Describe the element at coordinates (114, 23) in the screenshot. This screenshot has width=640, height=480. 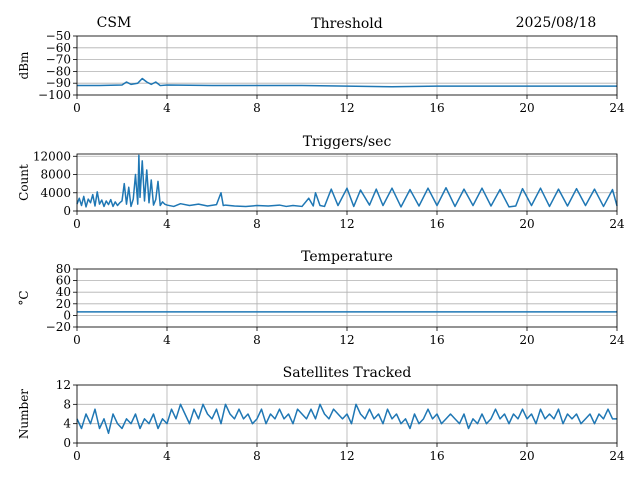
I see `header-left: CSM` at that location.